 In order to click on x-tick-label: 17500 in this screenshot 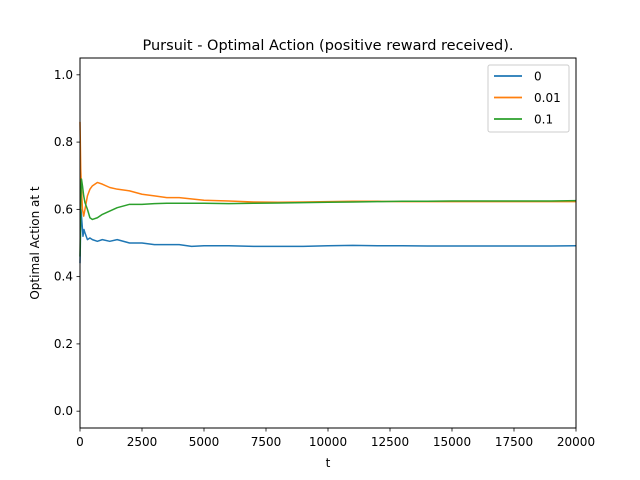, I will do `click(514, 442)`.